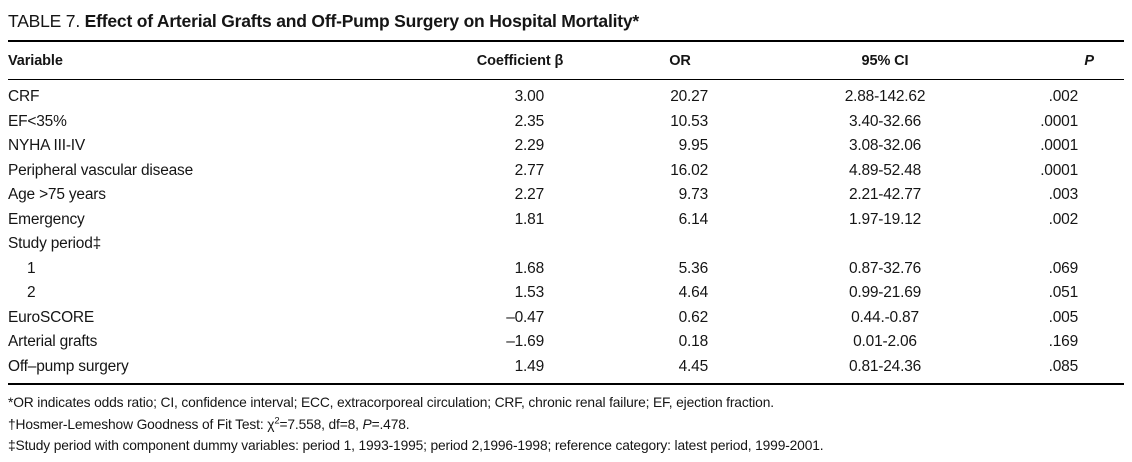 This screenshot has width=1132, height=462. Describe the element at coordinates (57, 195) in the screenshot. I see `cell-variable: Age >75 years` at that location.